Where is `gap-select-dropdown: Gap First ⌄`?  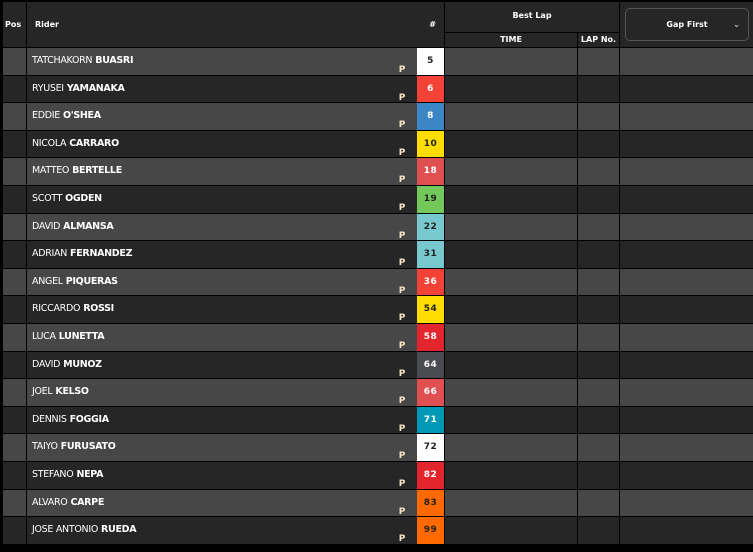 gap-select-dropdown: Gap First ⌄ is located at coordinates (687, 24).